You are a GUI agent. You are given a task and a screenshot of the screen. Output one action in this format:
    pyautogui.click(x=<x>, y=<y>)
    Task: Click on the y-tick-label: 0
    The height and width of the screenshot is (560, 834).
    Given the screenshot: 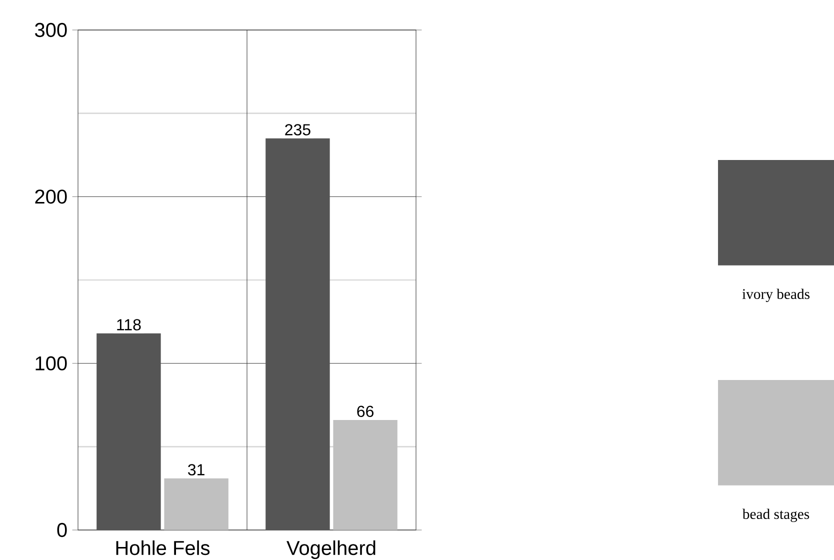 What is the action you would take?
    pyautogui.click(x=62, y=530)
    